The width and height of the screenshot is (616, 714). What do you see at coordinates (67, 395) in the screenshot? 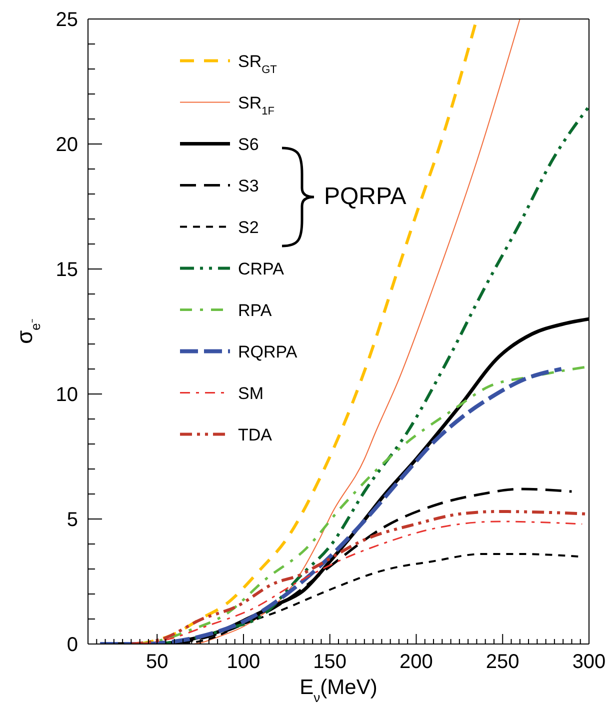
I see `y-tick-label: 10` at bounding box center [67, 395].